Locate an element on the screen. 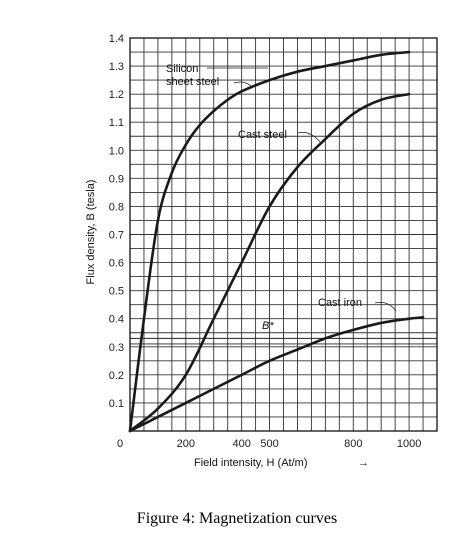  y-tick-label: 0.9 is located at coordinates (116, 179).